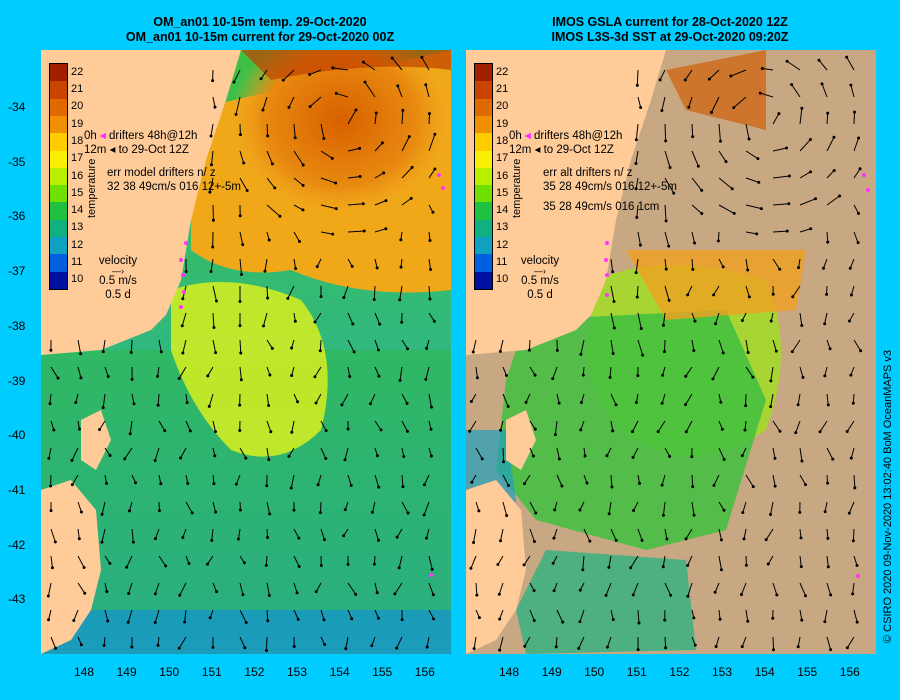 This screenshot has width=900, height=700. What do you see at coordinates (17, 435) in the screenshot?
I see `latitude-tick-label: -40` at bounding box center [17, 435].